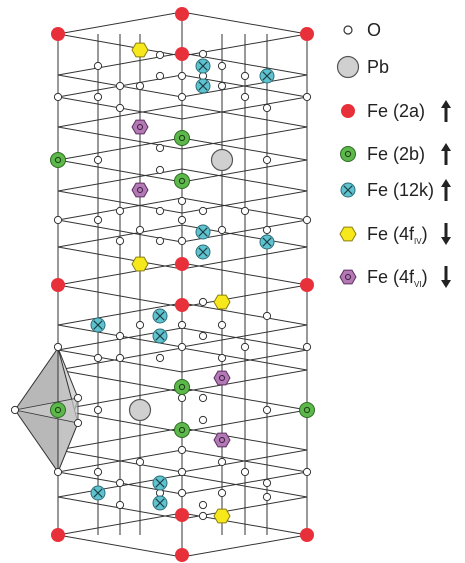 The width and height of the screenshot is (465, 563). I want to click on bipyramid-polyhedron, so click(46, 410).